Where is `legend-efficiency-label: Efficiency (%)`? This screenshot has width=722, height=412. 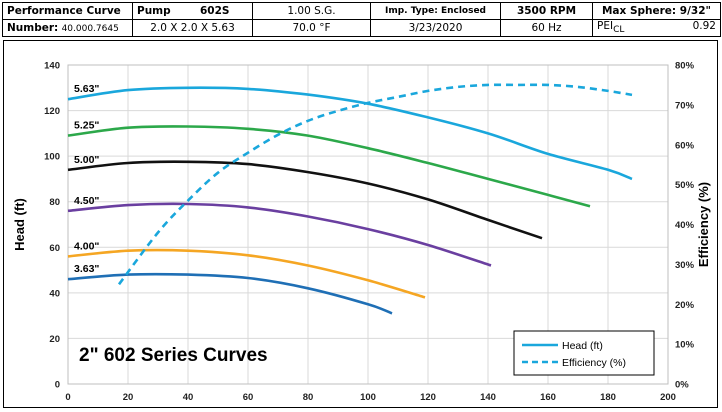
legend-efficiency-label: Efficiency (%) is located at coordinates (594, 363).